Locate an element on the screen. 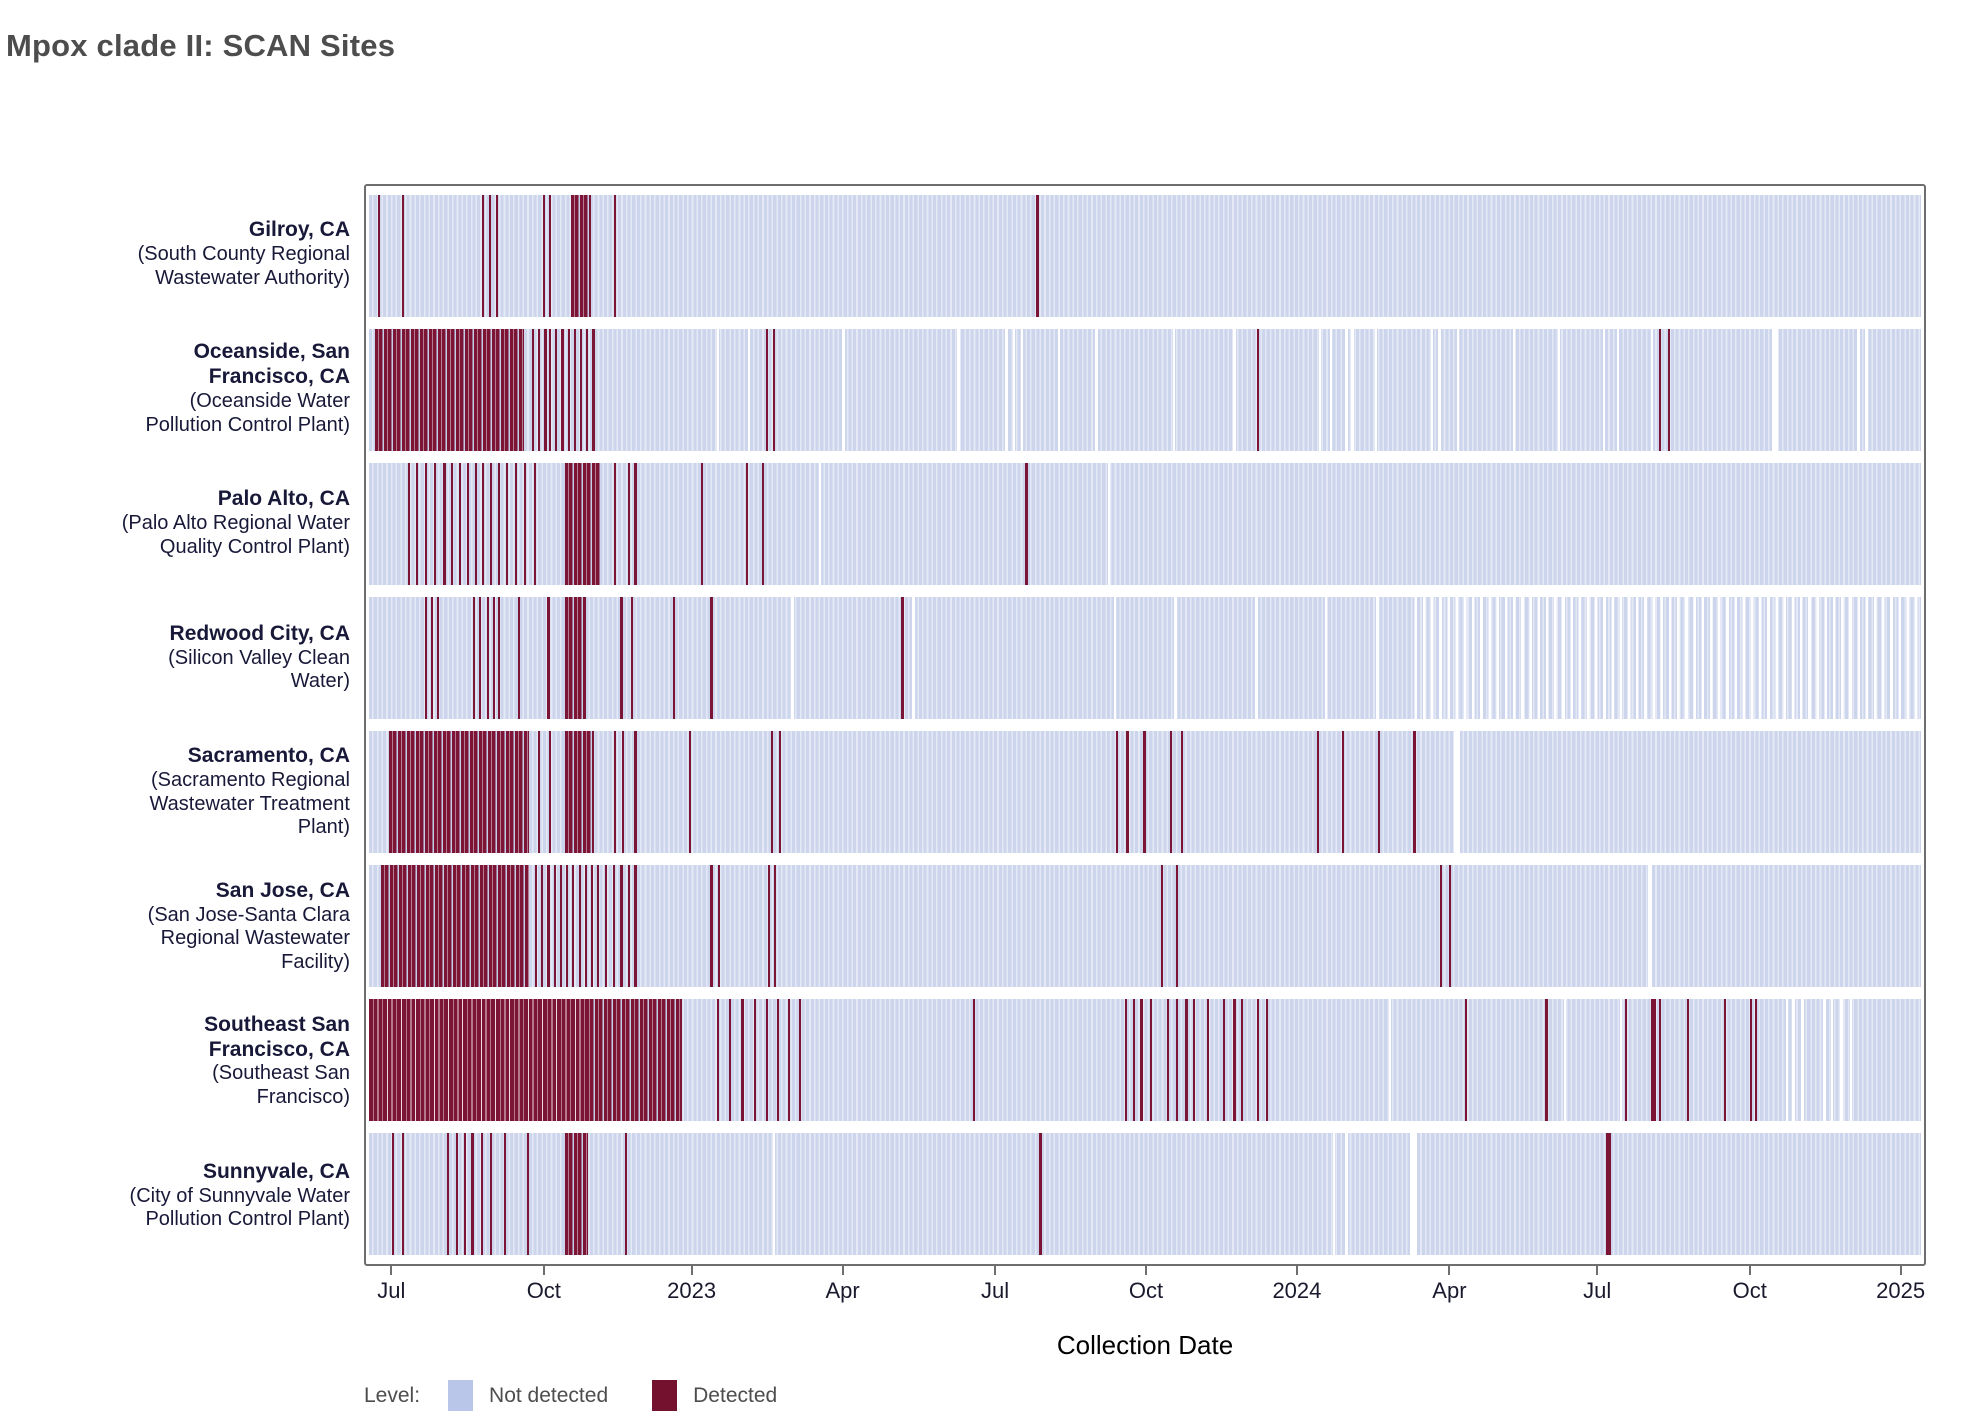  site-facility: (Silicon Valley Clean is located at coordinates (259, 657).